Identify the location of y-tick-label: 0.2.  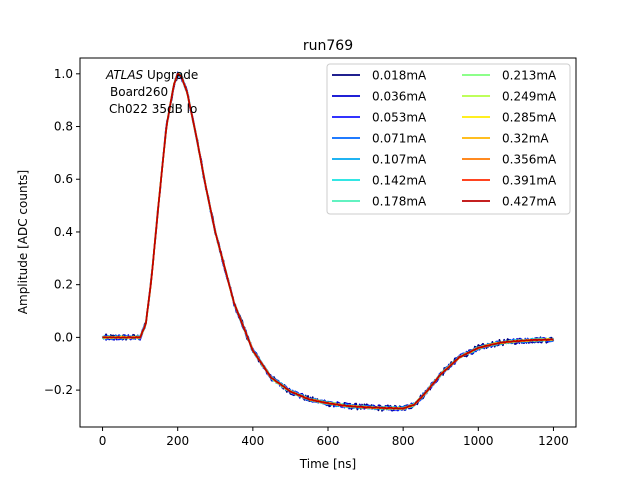
(63, 285).